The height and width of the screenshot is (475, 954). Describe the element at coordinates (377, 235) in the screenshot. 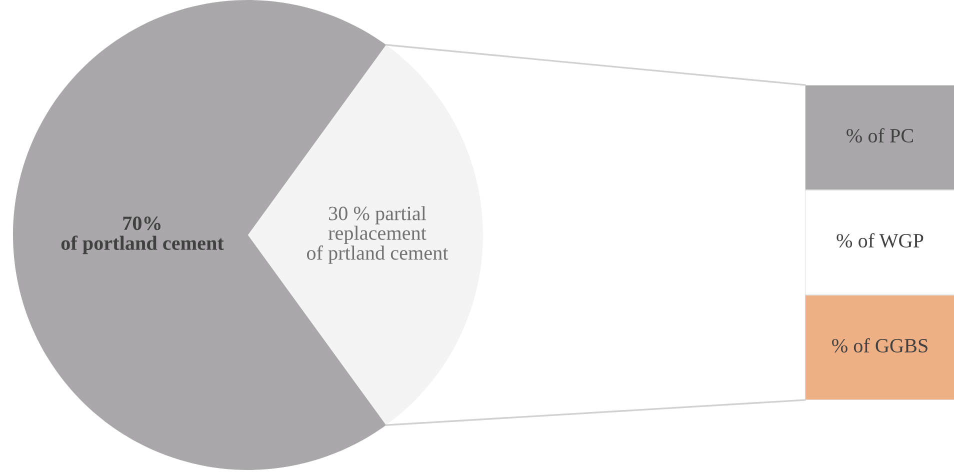

I see `slice-label: 30 % partial replacement of prtland cement` at that location.